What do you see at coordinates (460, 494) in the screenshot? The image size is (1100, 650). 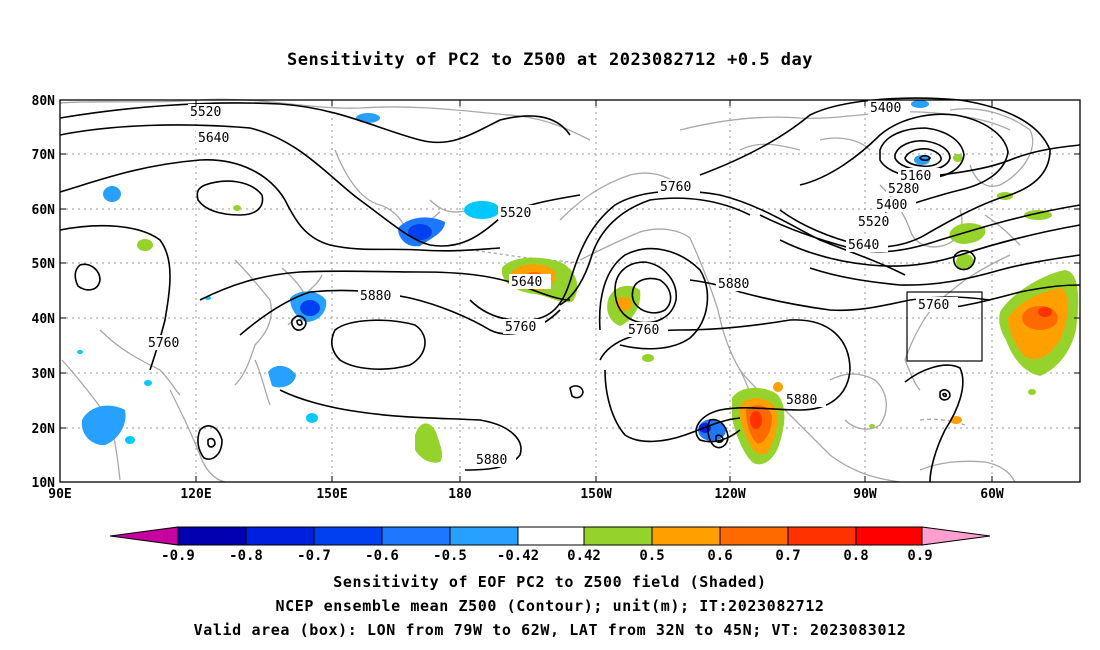 I see `lon-label: 180` at bounding box center [460, 494].